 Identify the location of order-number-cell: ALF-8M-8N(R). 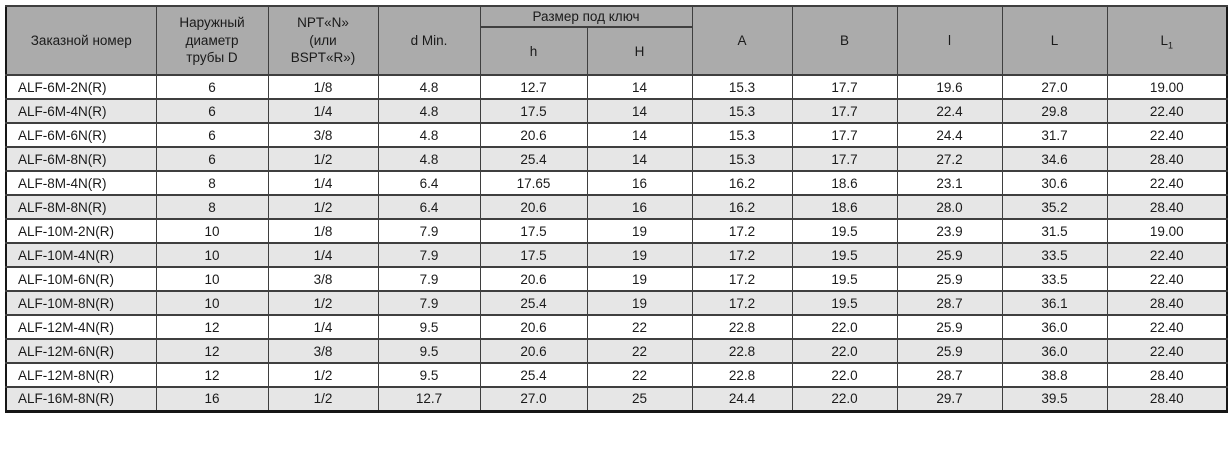
(81, 207).